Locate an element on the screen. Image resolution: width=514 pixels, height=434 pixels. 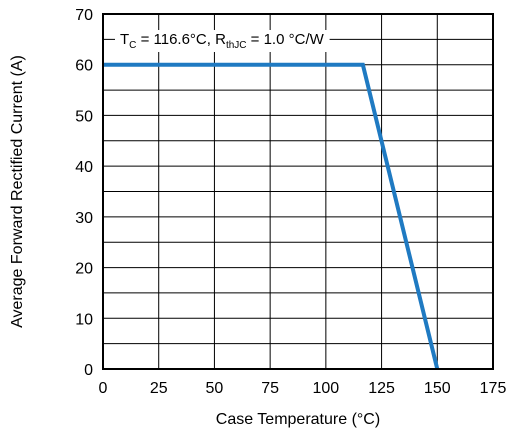
x-tick-label: 175 is located at coordinates (493, 388).